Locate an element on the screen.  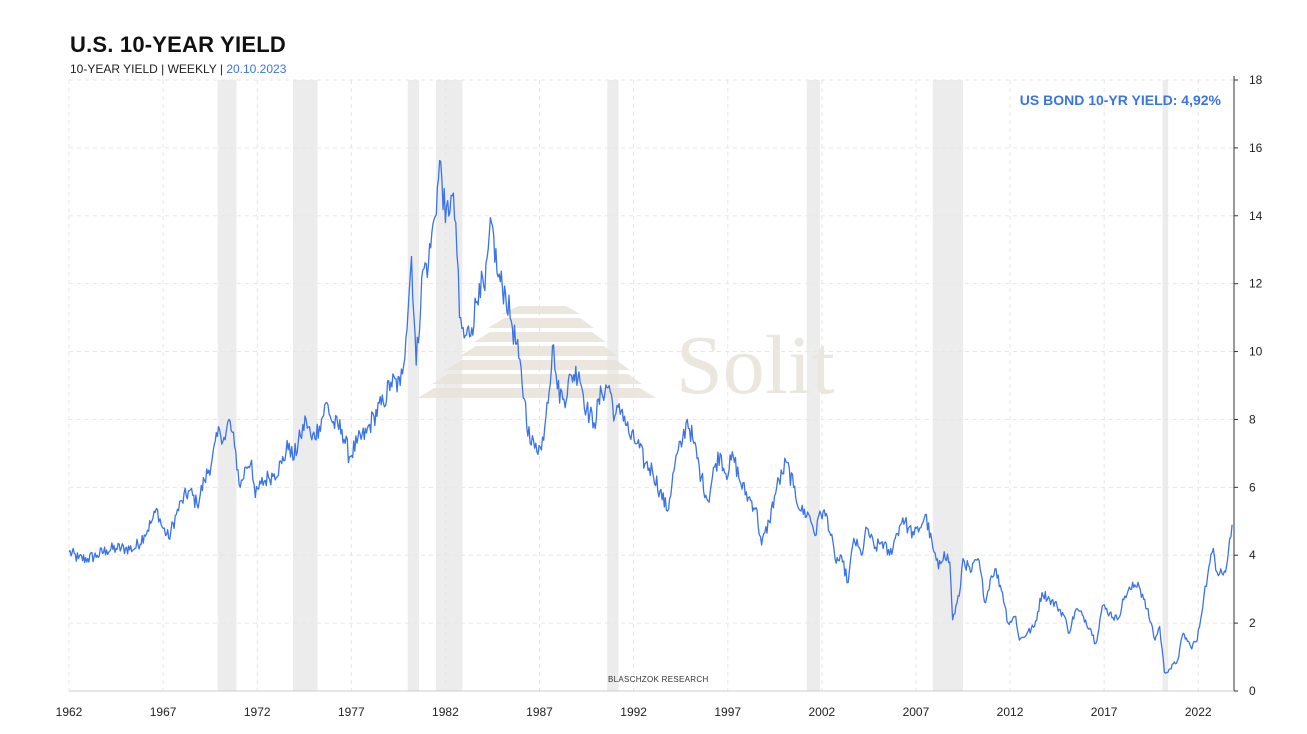
y-tick-label: 0 is located at coordinates (1252, 691).